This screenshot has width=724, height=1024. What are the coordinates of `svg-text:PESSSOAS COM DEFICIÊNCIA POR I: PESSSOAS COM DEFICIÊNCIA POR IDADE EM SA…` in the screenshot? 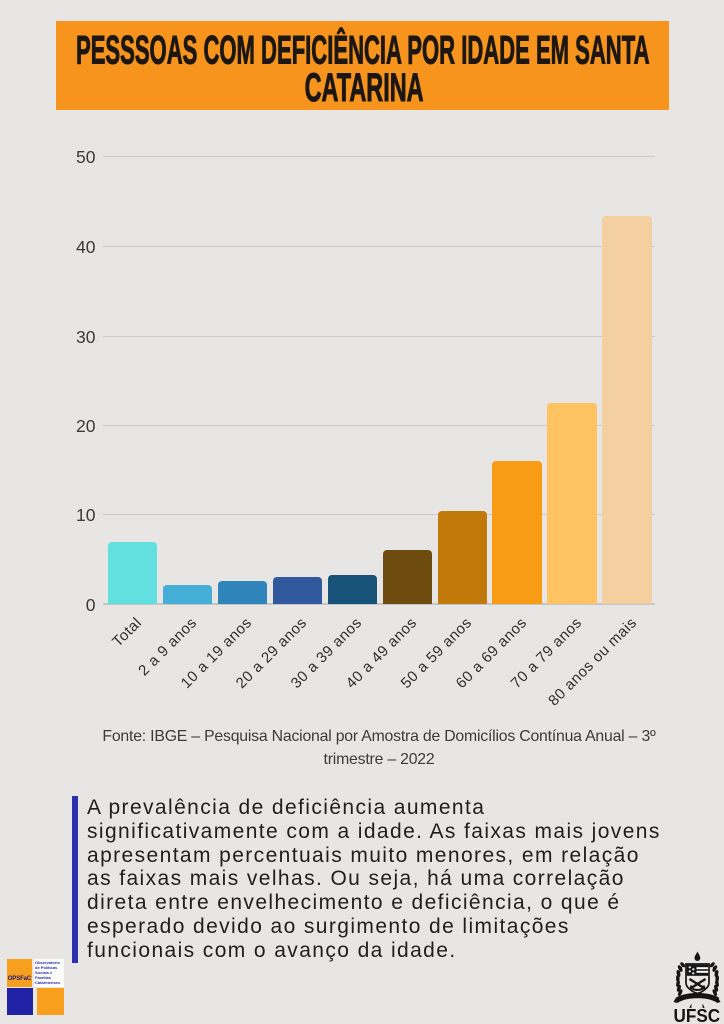 It's located at (363, 50).